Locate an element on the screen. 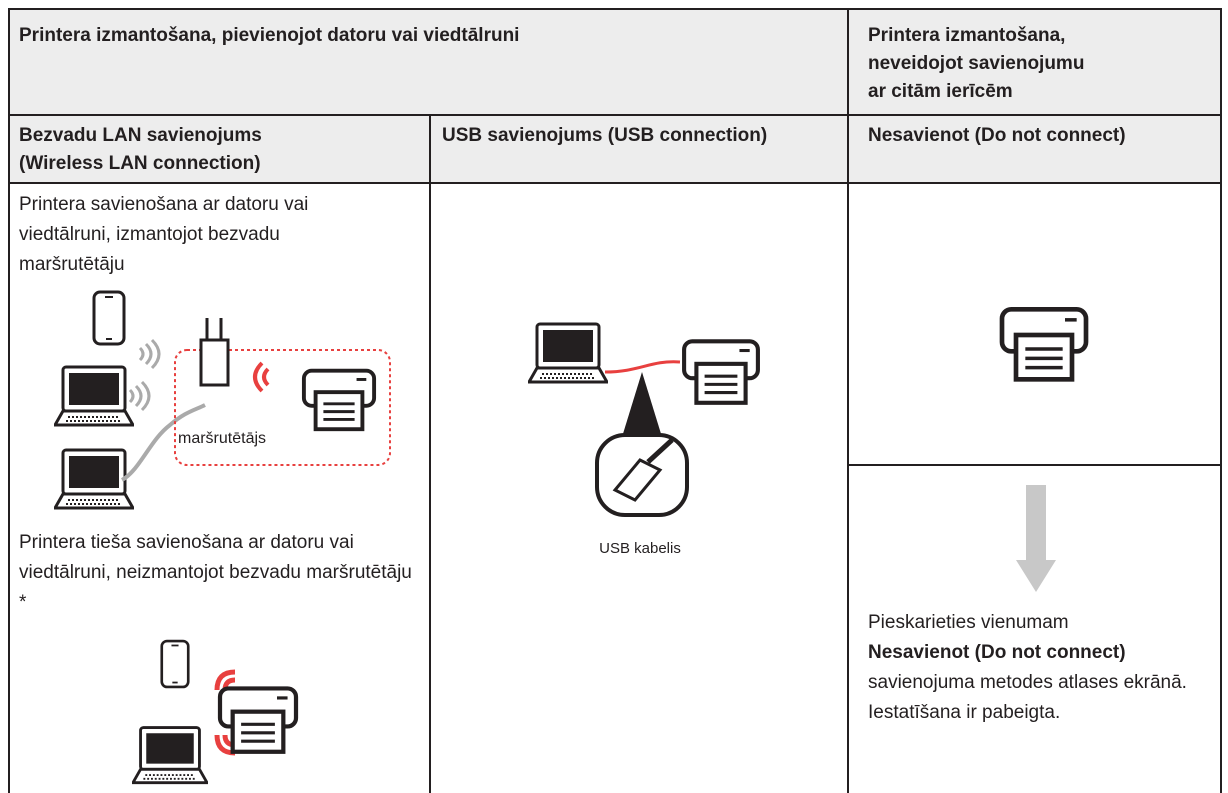 Image resolution: width=1228 pixels, height=793 pixels. header-line: Printera izmantošana, is located at coordinates (967, 35).